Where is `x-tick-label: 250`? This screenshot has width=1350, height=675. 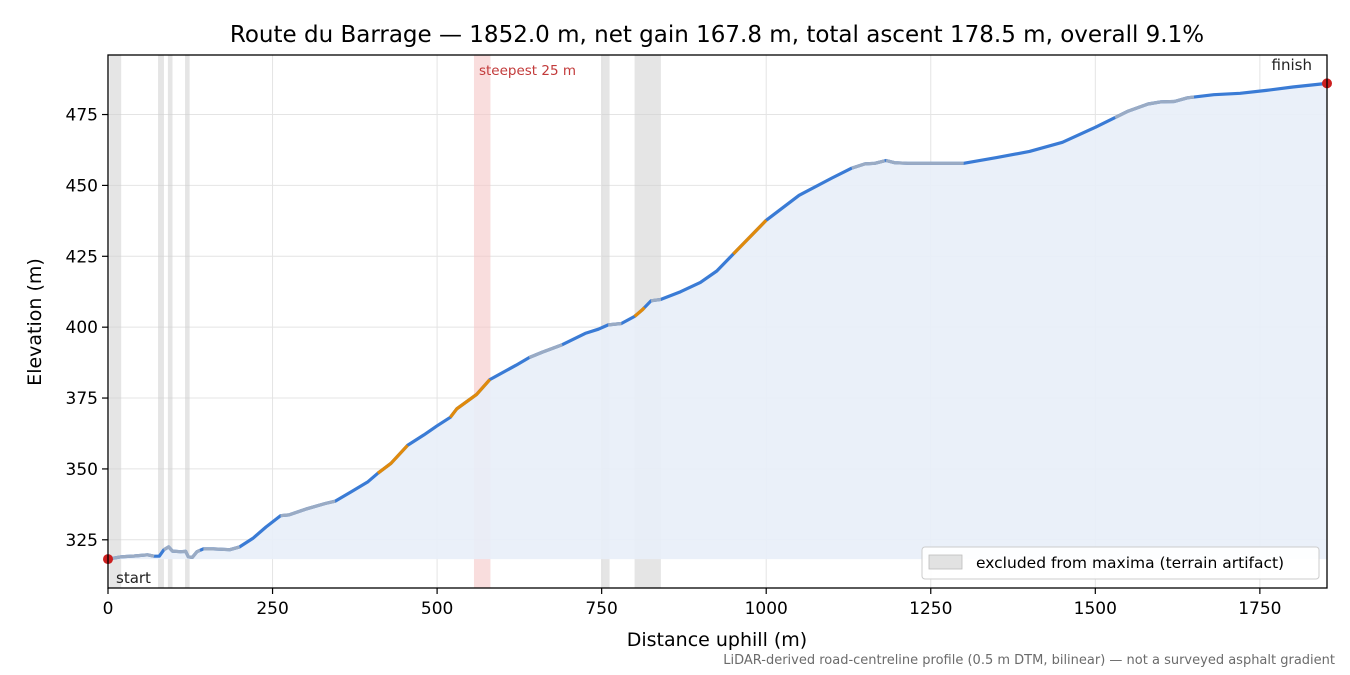
x-tick-label: 250 is located at coordinates (272, 609).